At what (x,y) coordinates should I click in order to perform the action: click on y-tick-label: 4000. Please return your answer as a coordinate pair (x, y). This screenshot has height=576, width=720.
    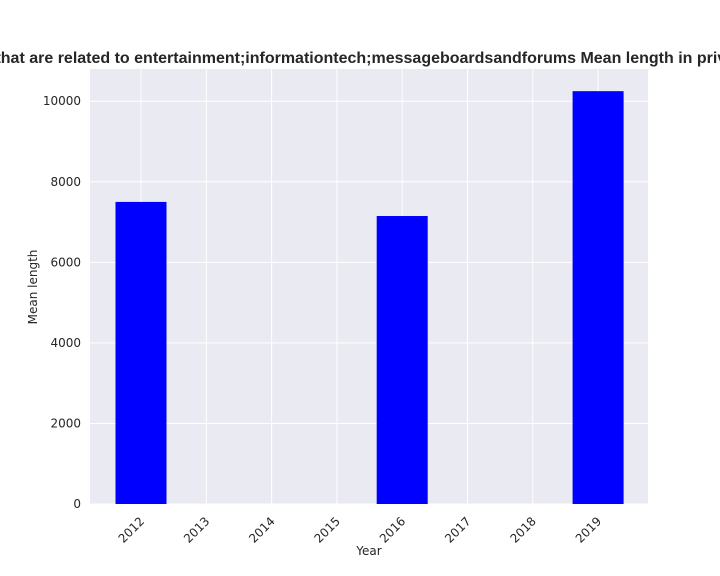
    Looking at the image, I should click on (65, 343).